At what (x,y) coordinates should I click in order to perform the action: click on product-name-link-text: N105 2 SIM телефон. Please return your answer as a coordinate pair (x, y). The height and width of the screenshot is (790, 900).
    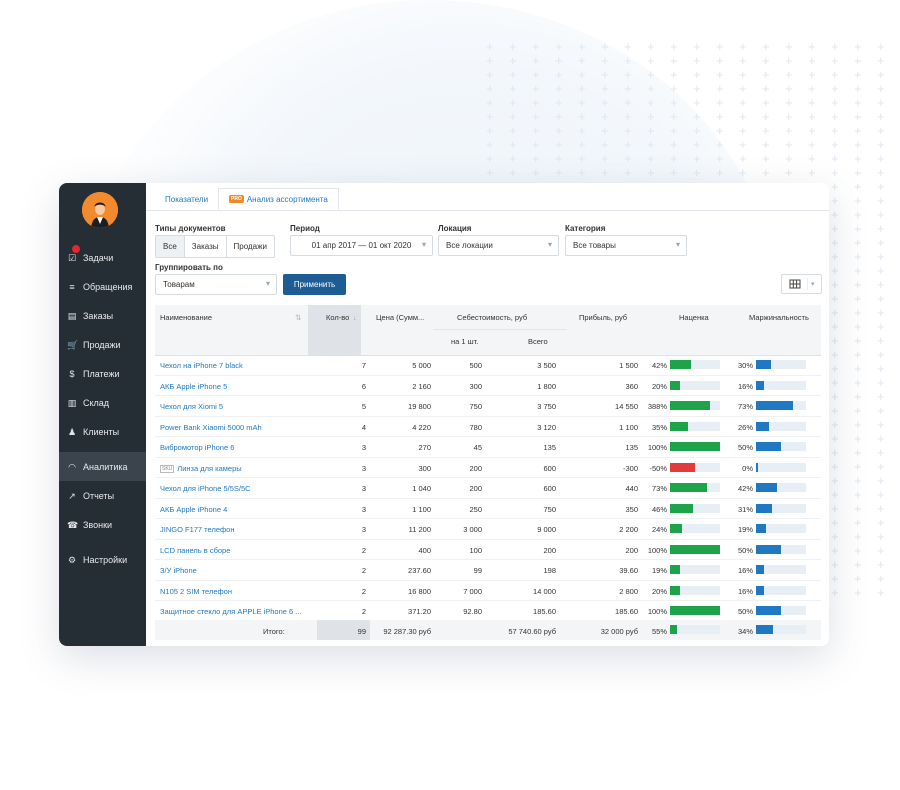
    Looking at the image, I should click on (196, 591).